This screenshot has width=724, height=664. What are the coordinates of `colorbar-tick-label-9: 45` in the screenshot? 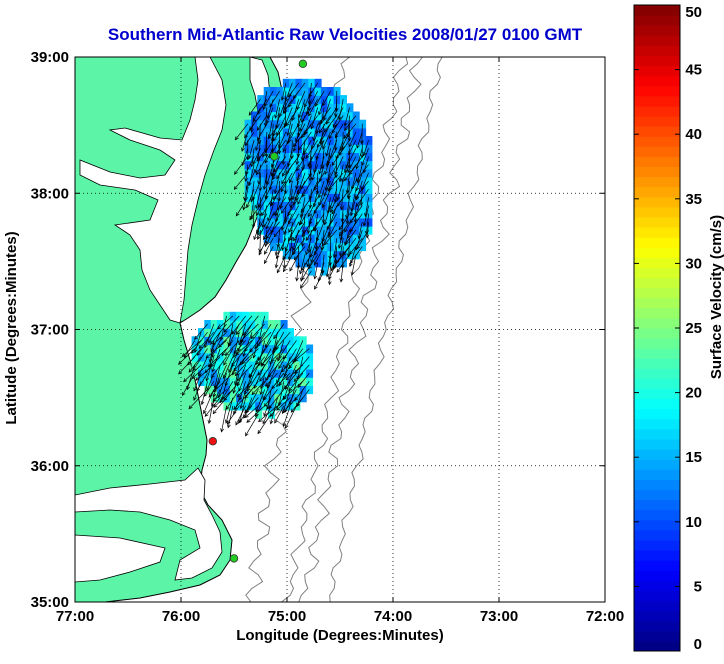 It's located at (693, 70).